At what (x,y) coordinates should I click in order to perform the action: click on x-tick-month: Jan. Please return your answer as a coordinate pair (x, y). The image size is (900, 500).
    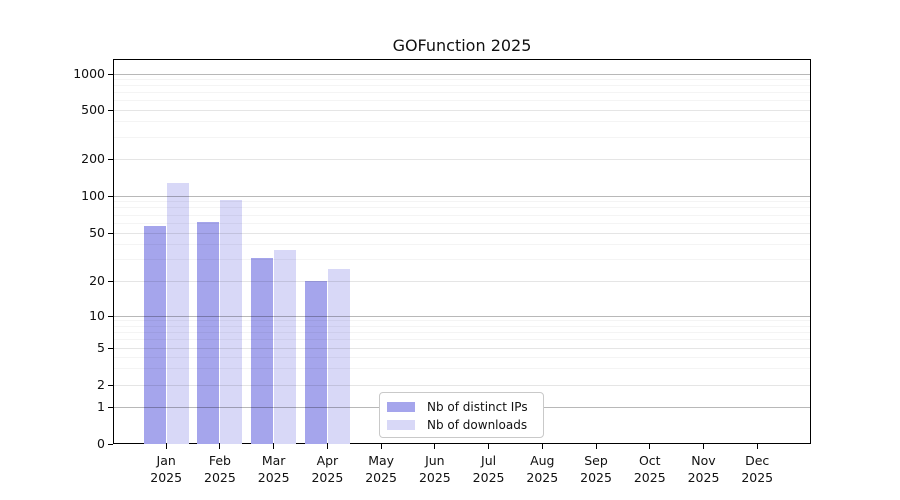
    Looking at the image, I should click on (166, 460).